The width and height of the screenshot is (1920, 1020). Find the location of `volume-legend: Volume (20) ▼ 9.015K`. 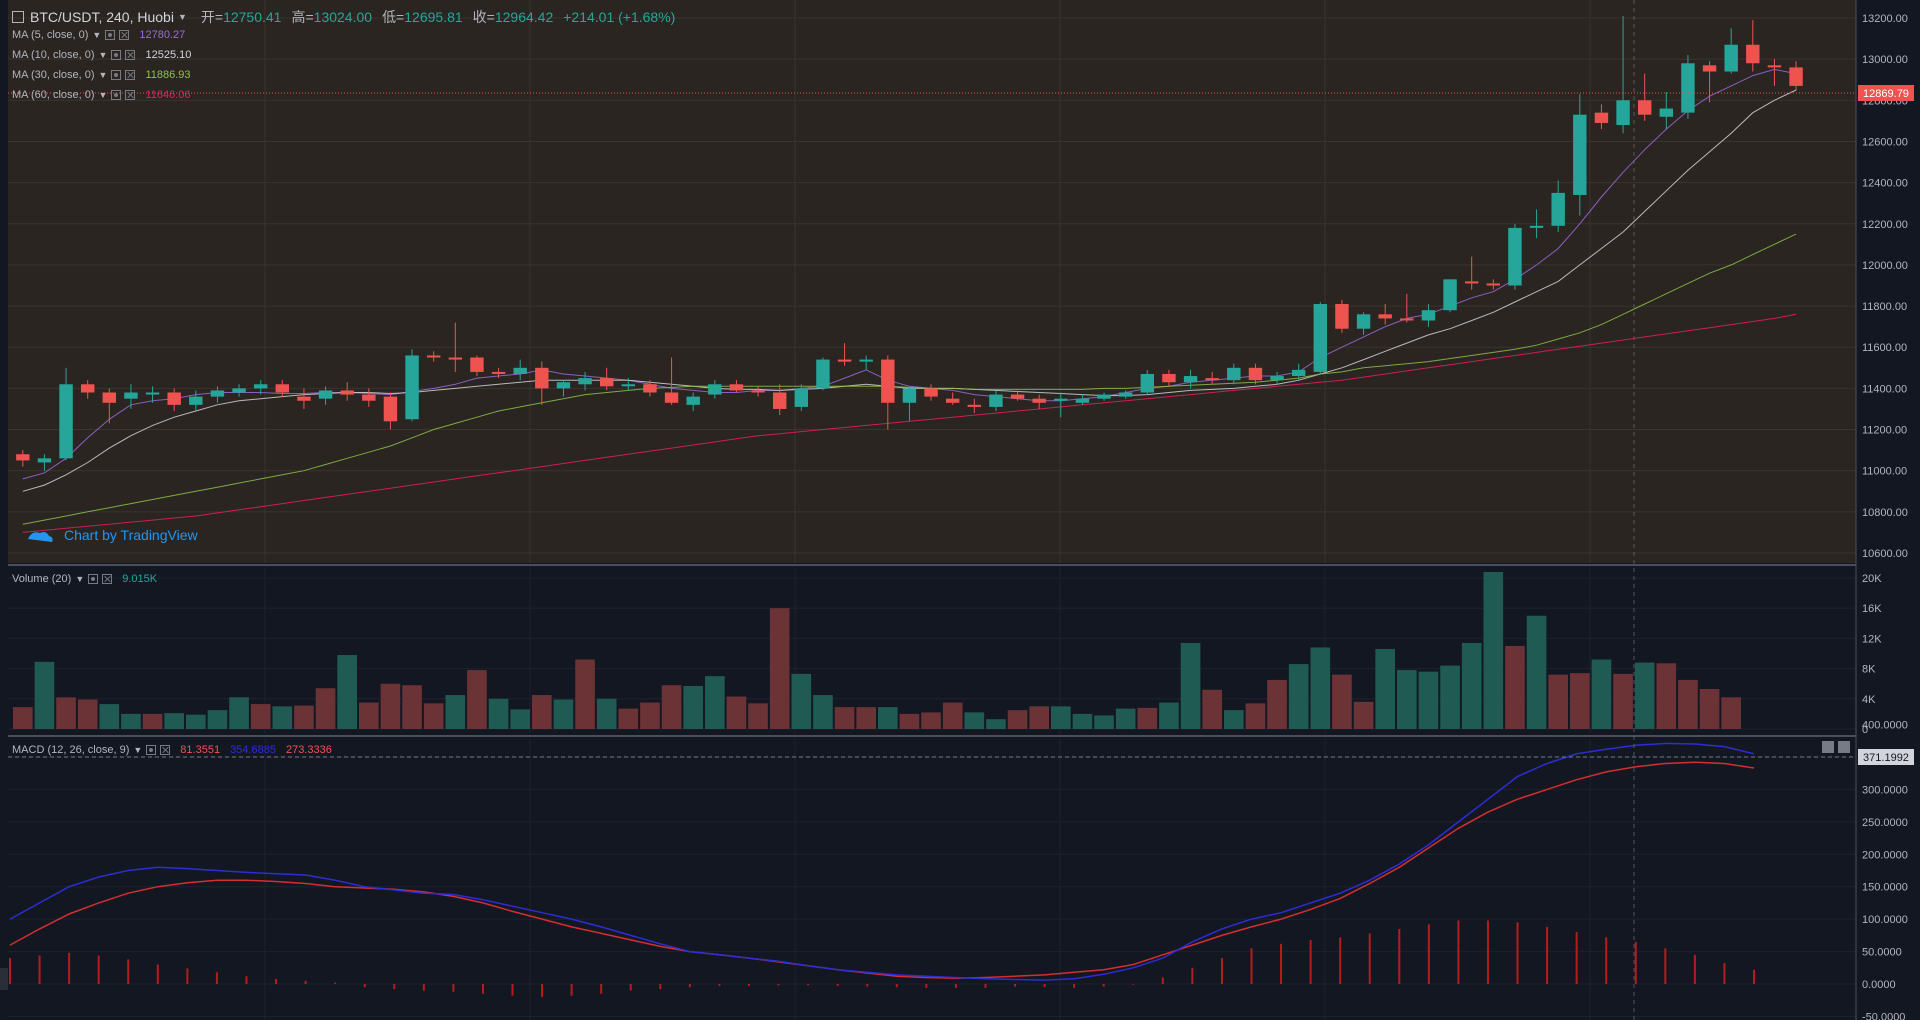

volume-legend: Volume (20) ▼ 9.015K is located at coordinates (84, 579).